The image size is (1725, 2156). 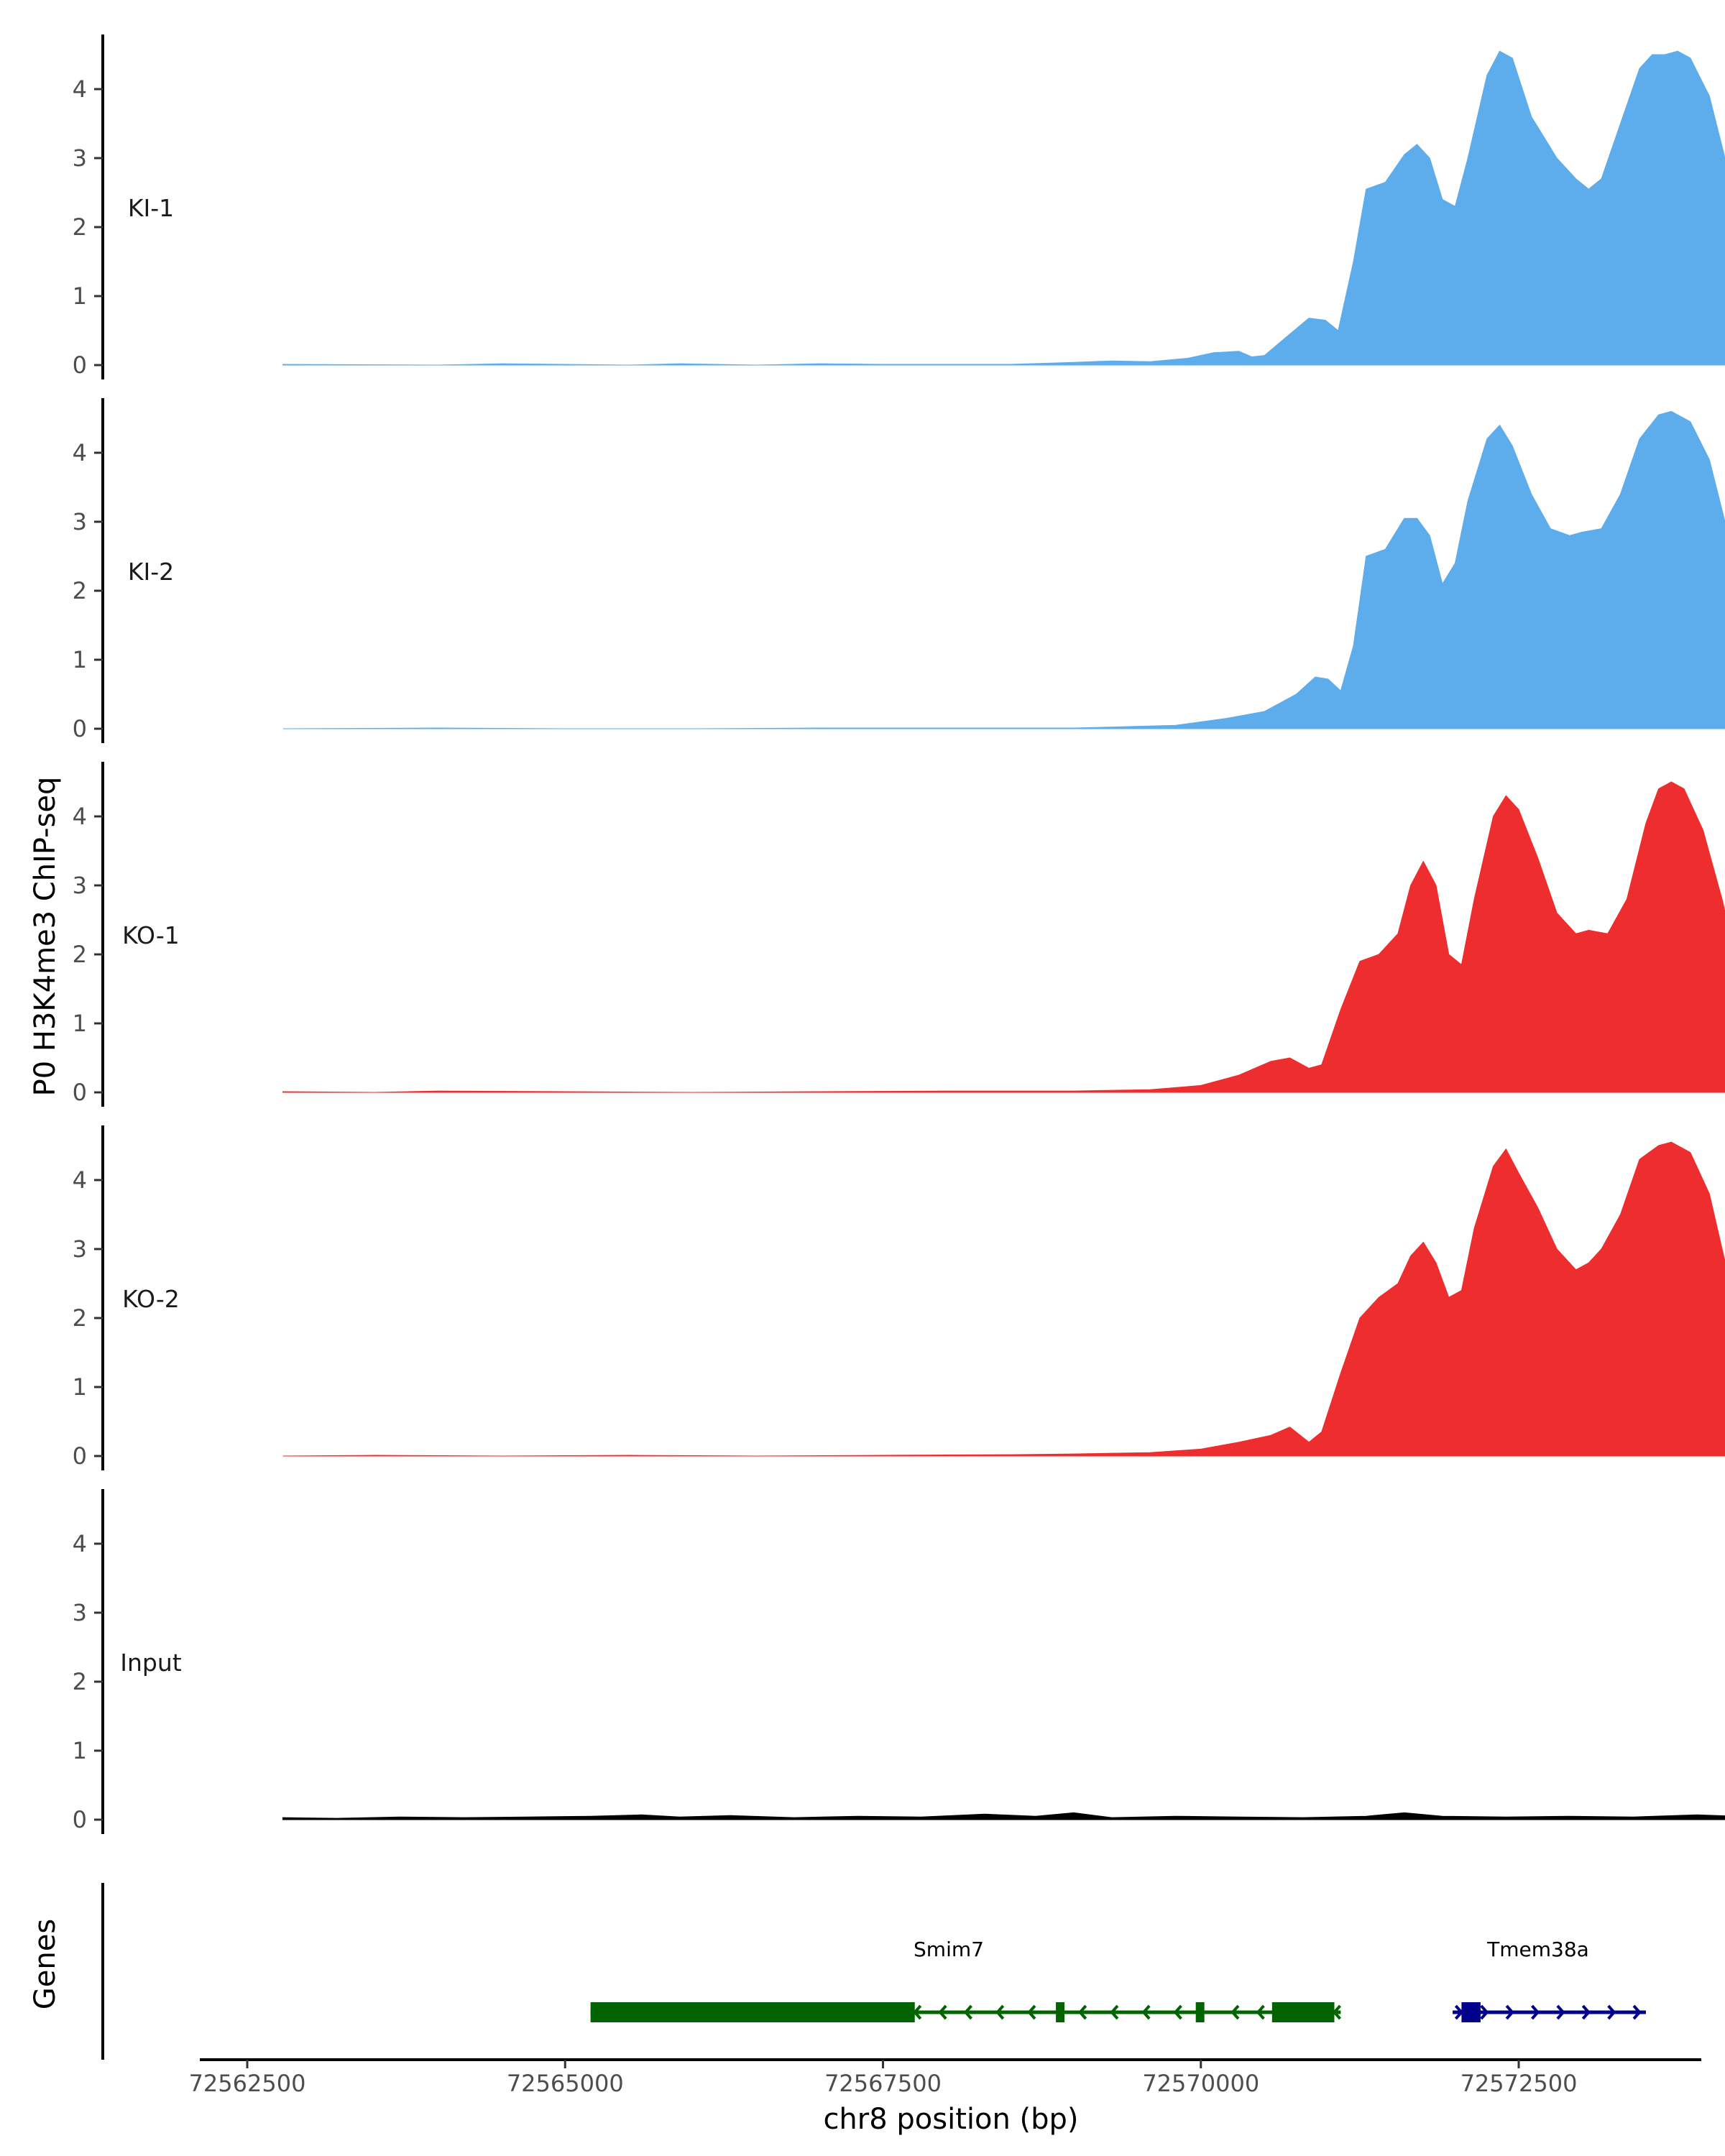 I want to click on track-label: KI-2, so click(x=151, y=572).